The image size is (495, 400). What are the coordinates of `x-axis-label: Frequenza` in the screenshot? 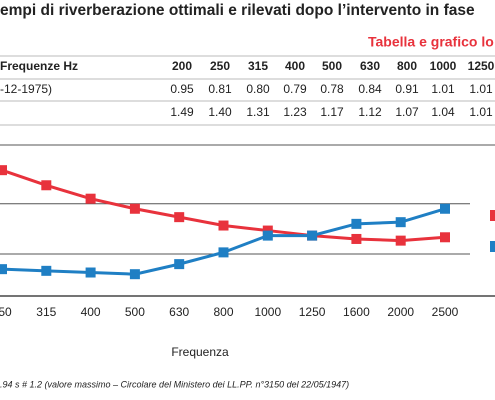 It's located at (200, 352).